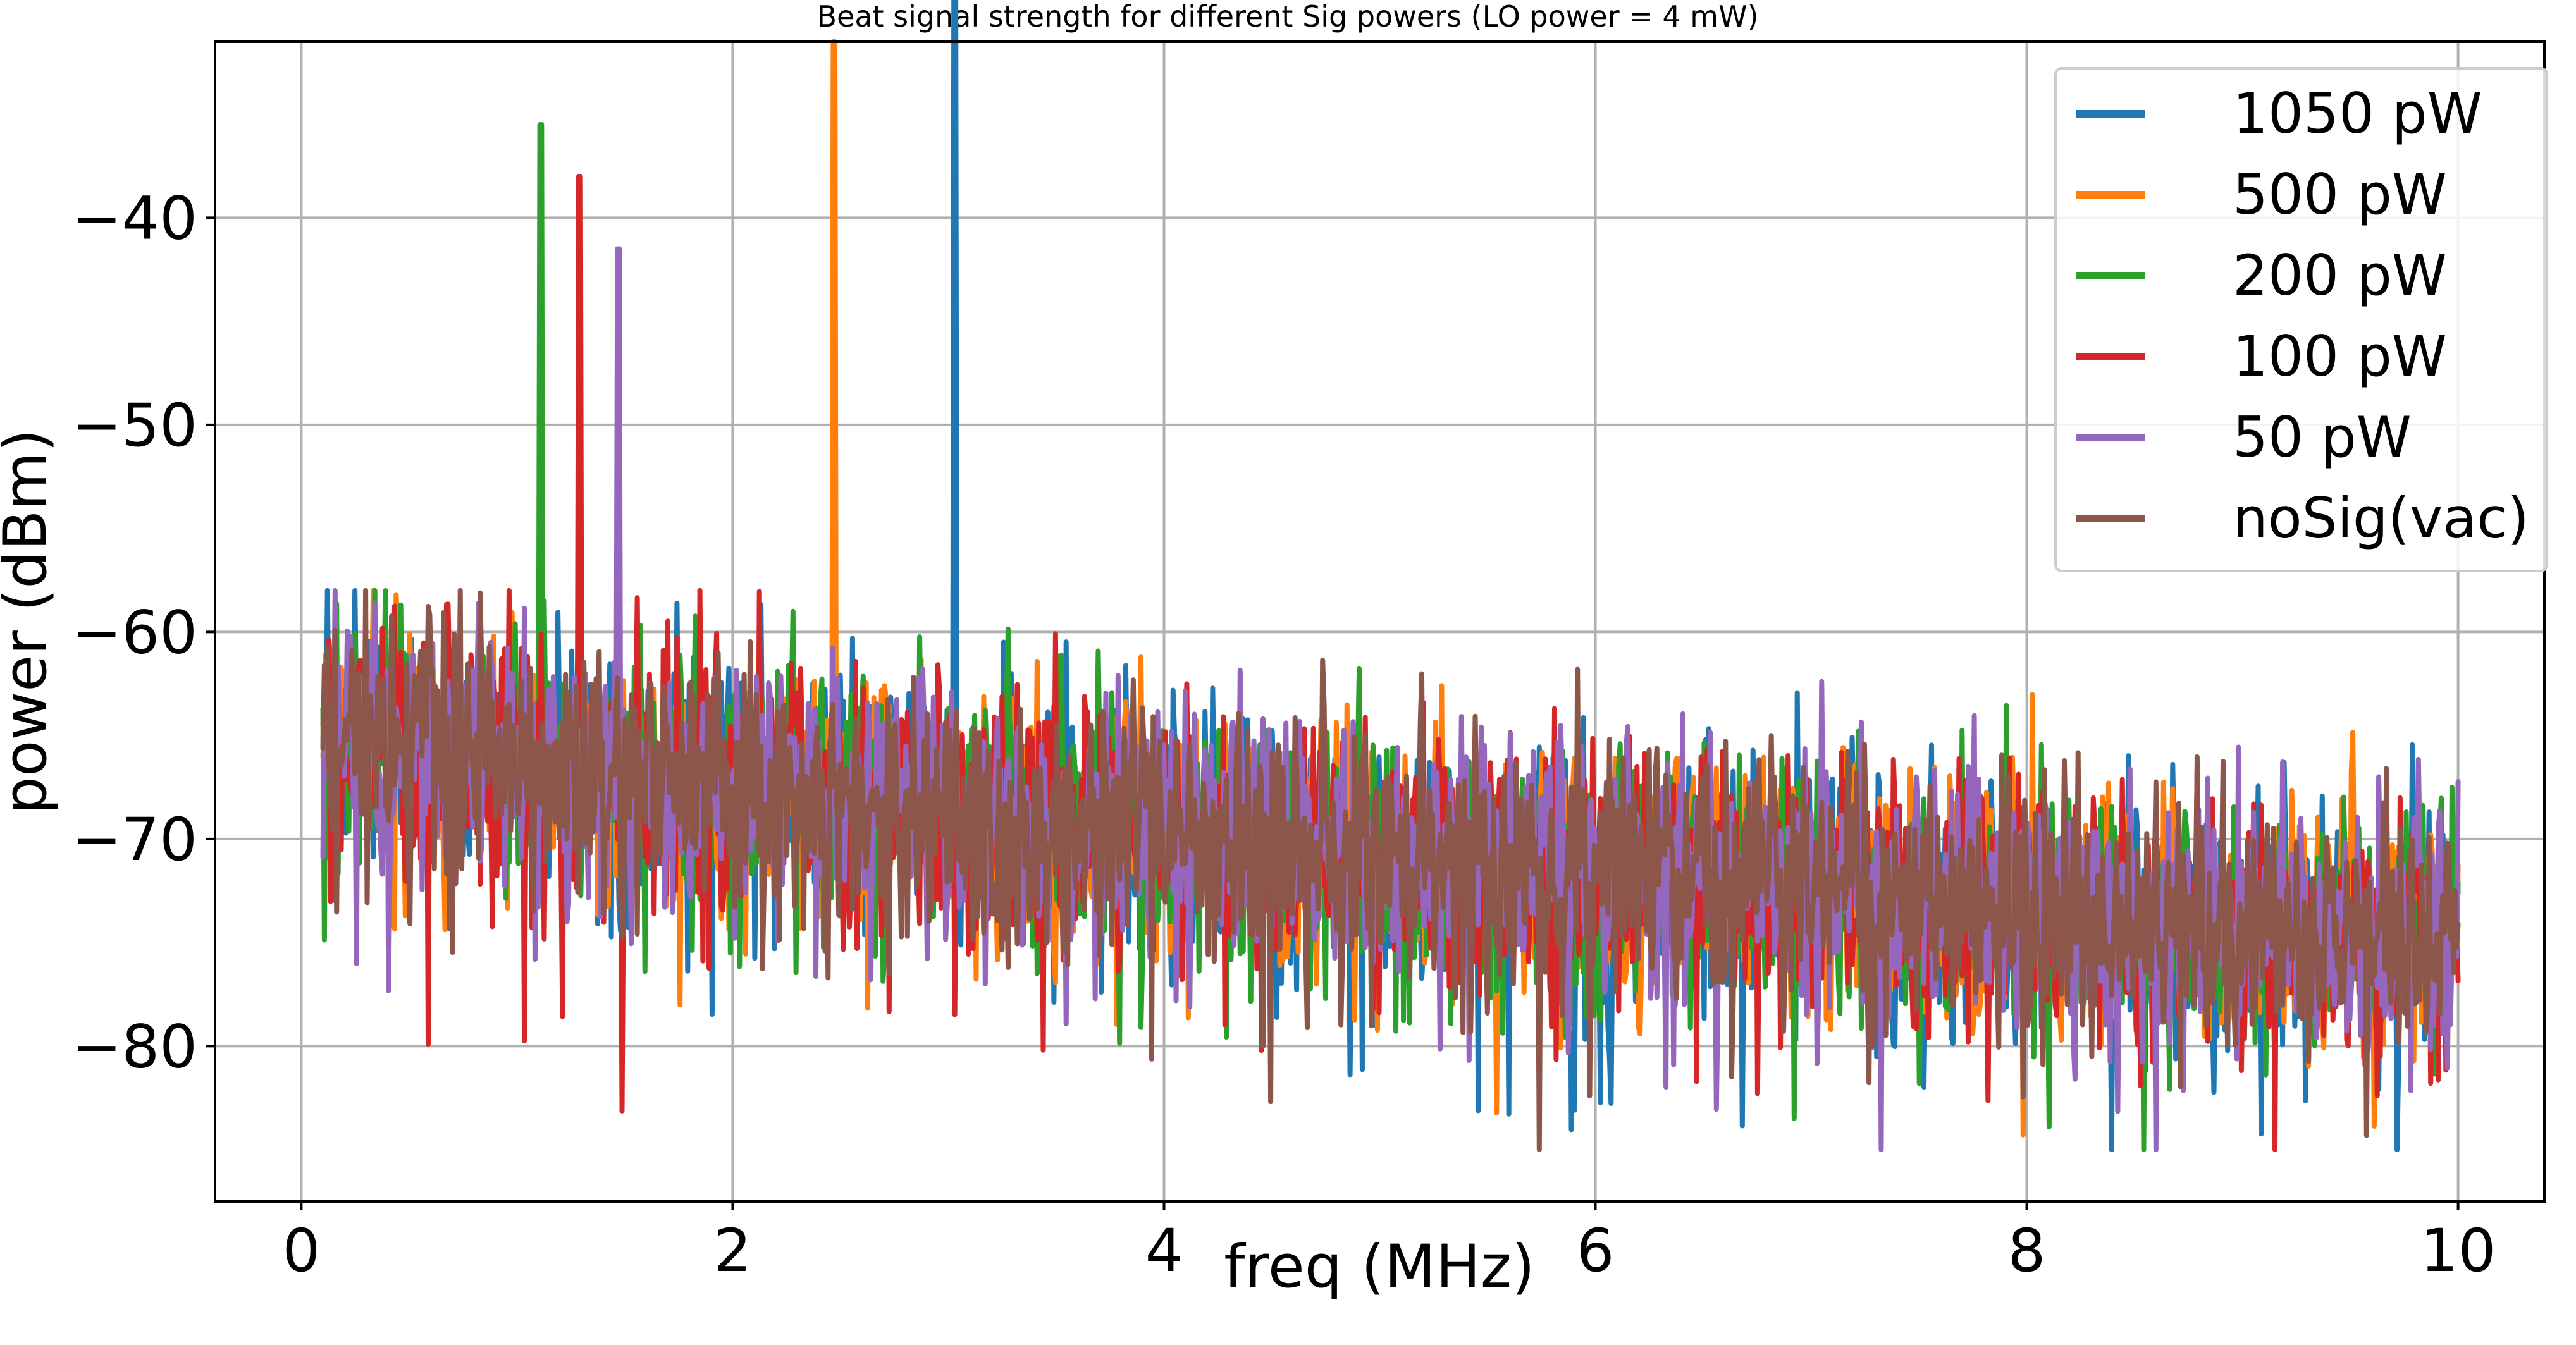 The image size is (2576, 1345). I want to click on x-tick-label: 6, so click(1596, 1251).